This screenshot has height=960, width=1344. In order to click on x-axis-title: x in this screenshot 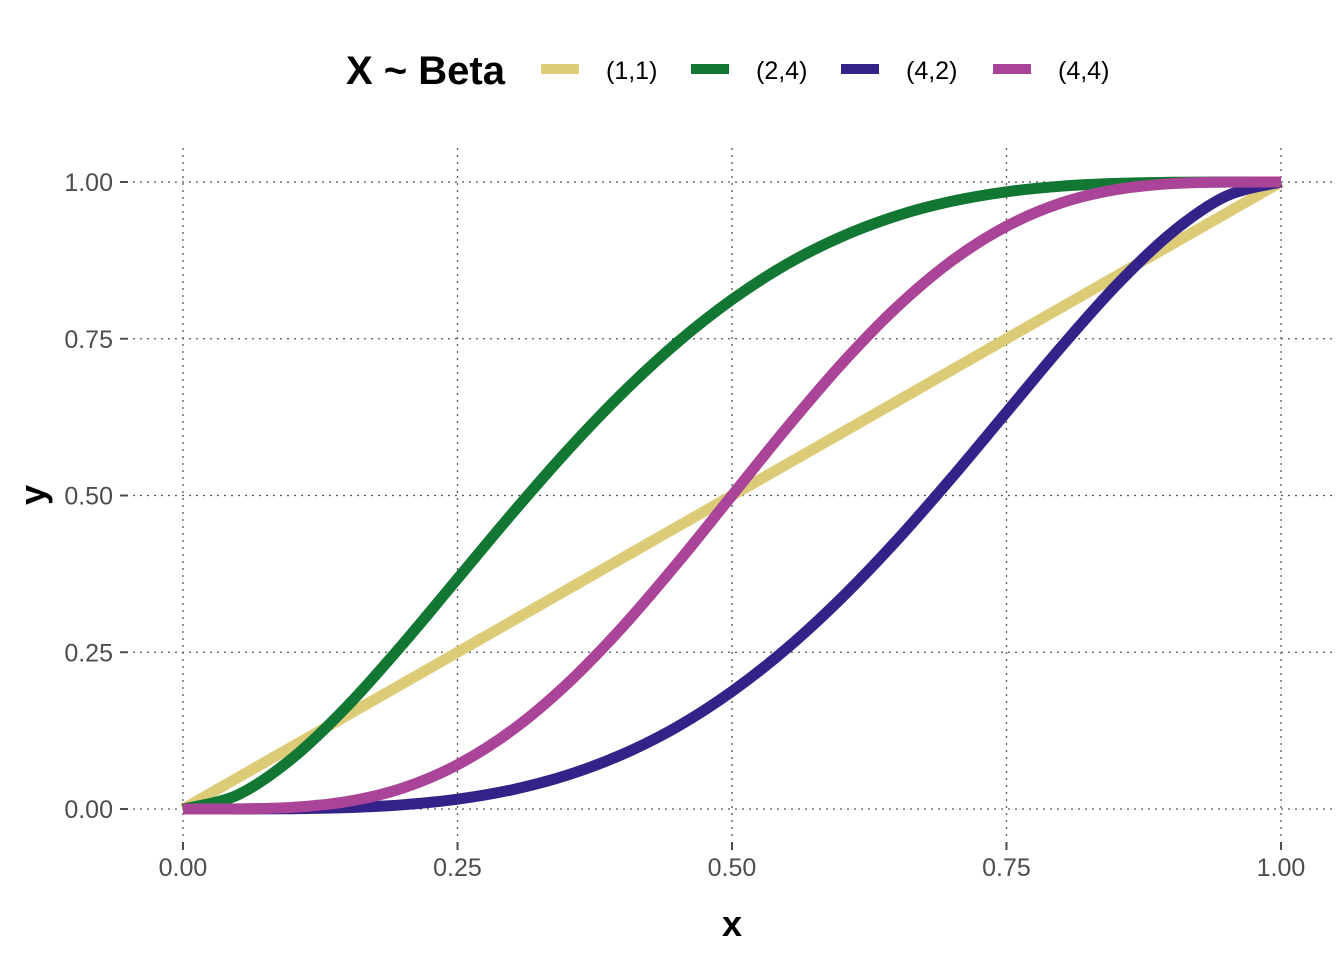, I will do `click(732, 923)`.